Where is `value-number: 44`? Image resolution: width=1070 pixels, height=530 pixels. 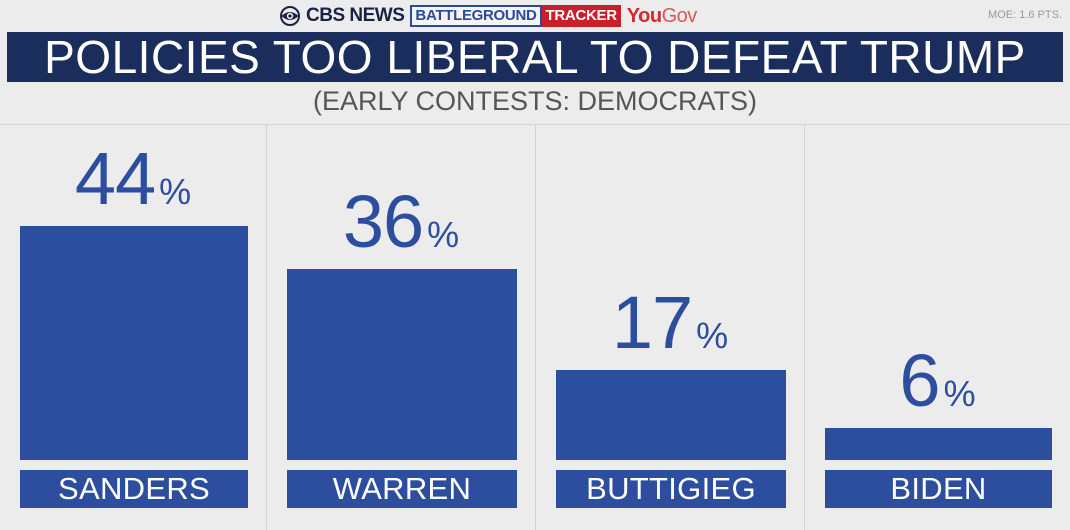
value-number: 44 is located at coordinates (115, 178).